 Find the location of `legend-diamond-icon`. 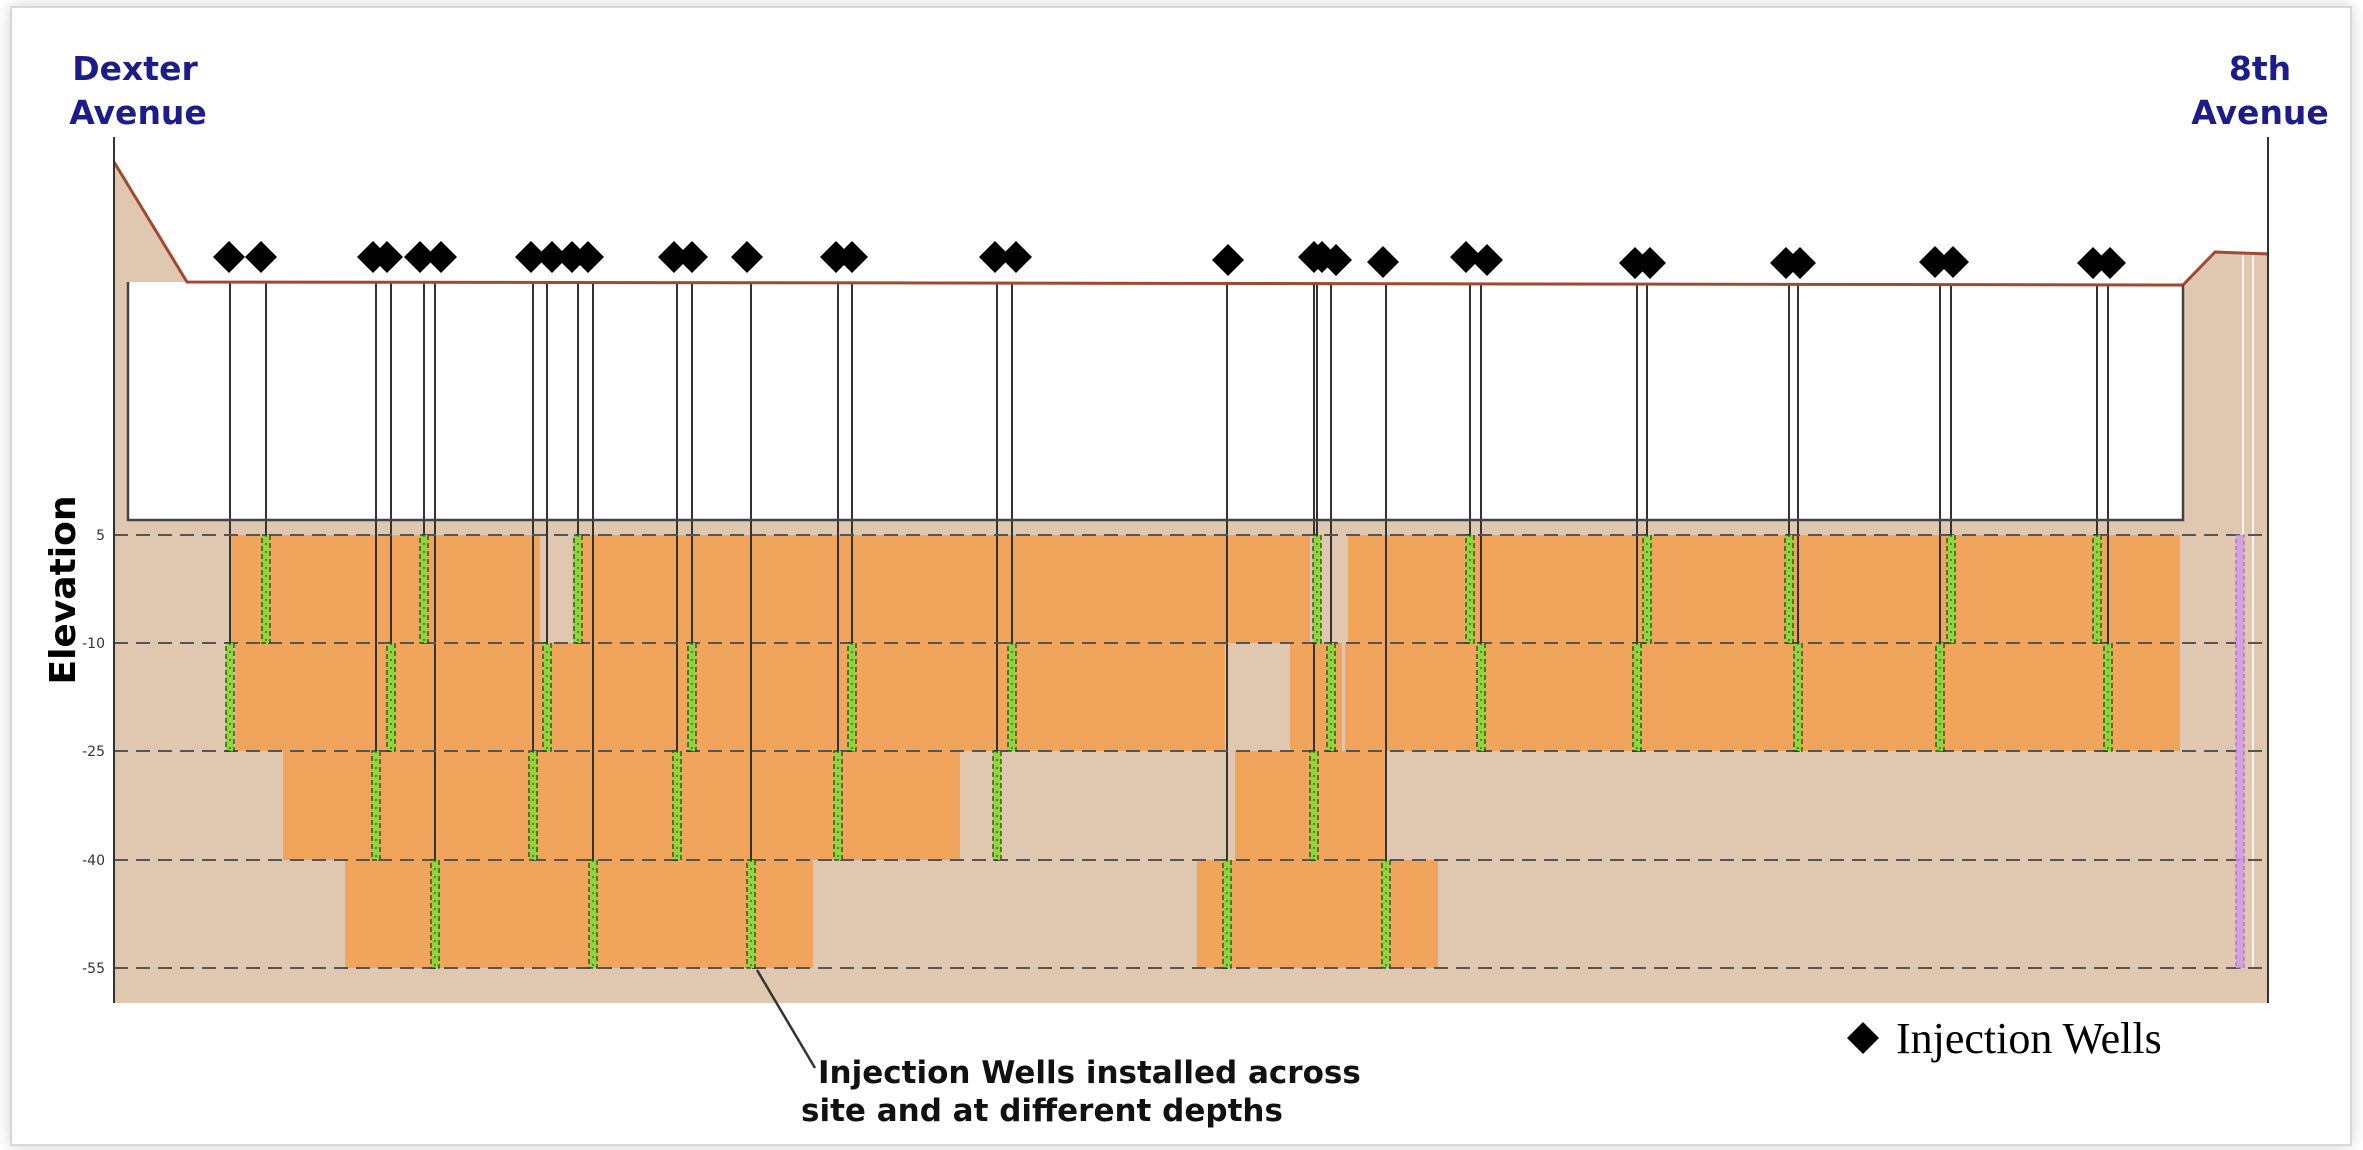

legend-diamond-icon is located at coordinates (1863, 1038).